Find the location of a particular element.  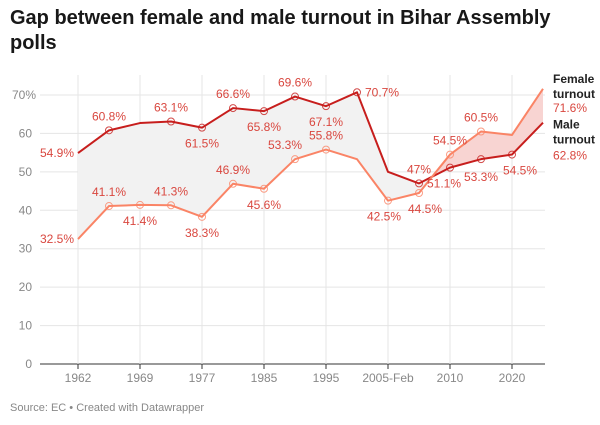

x-tick-label: 1969 is located at coordinates (140, 378).